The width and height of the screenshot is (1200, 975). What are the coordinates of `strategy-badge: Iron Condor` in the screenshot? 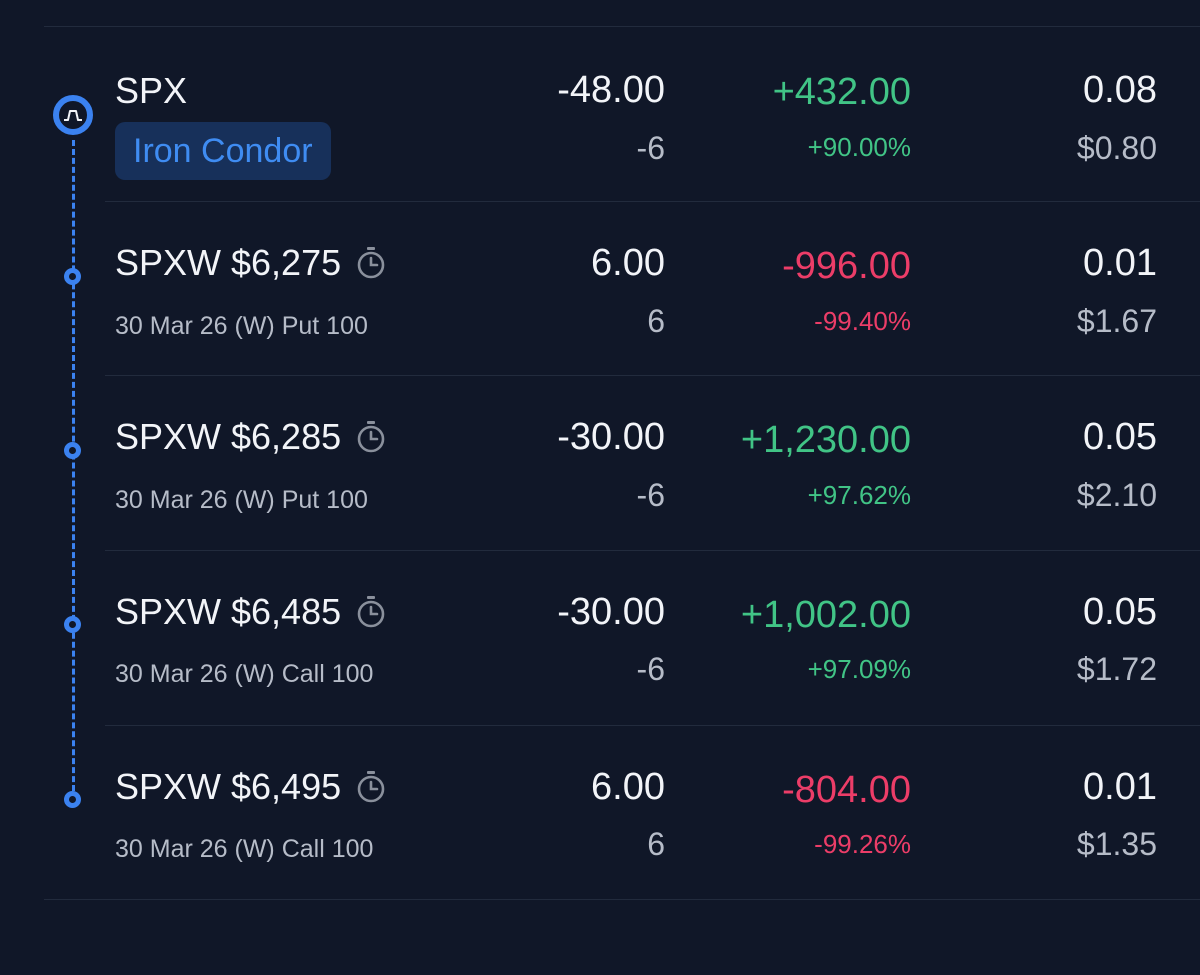 It's located at (223, 151).